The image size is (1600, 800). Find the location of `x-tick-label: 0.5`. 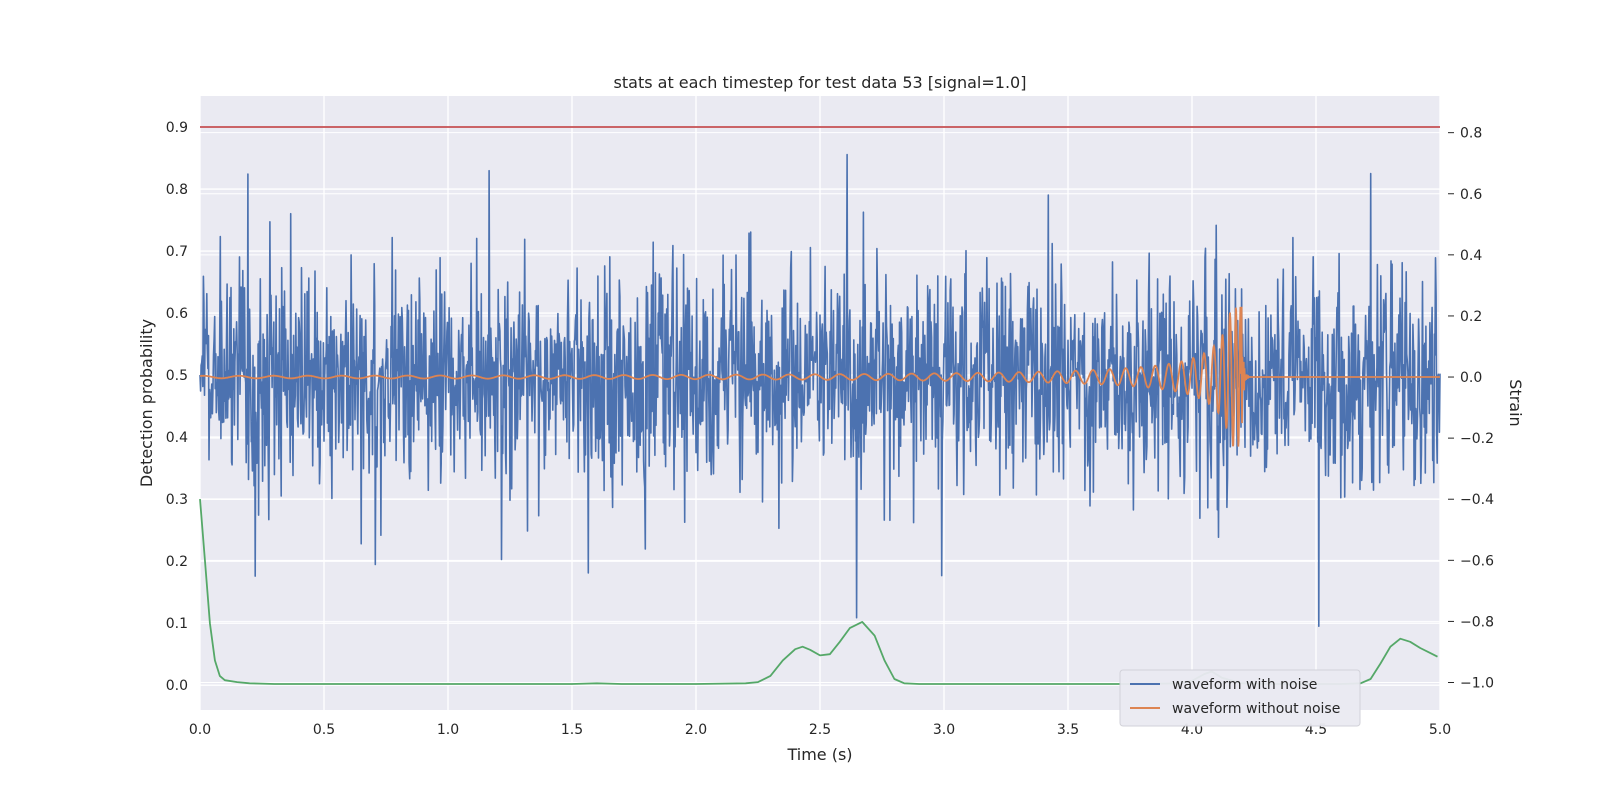

x-tick-label: 0.5 is located at coordinates (324, 730).